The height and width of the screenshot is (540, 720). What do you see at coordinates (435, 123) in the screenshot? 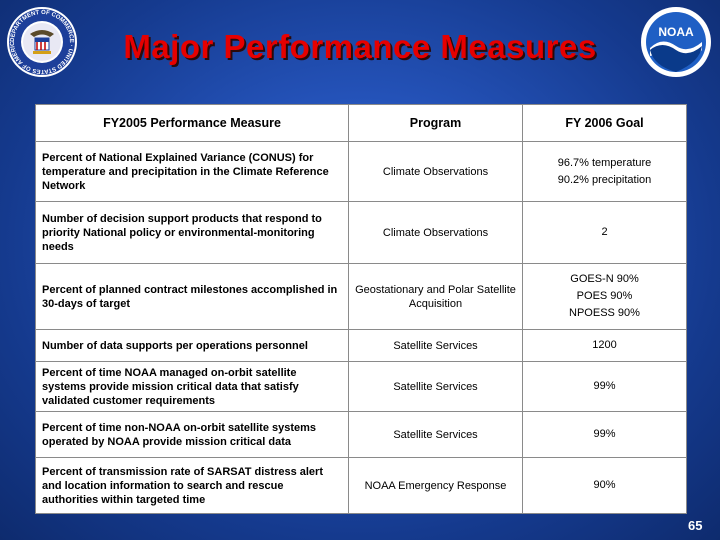
I see `header-program: Program` at bounding box center [435, 123].